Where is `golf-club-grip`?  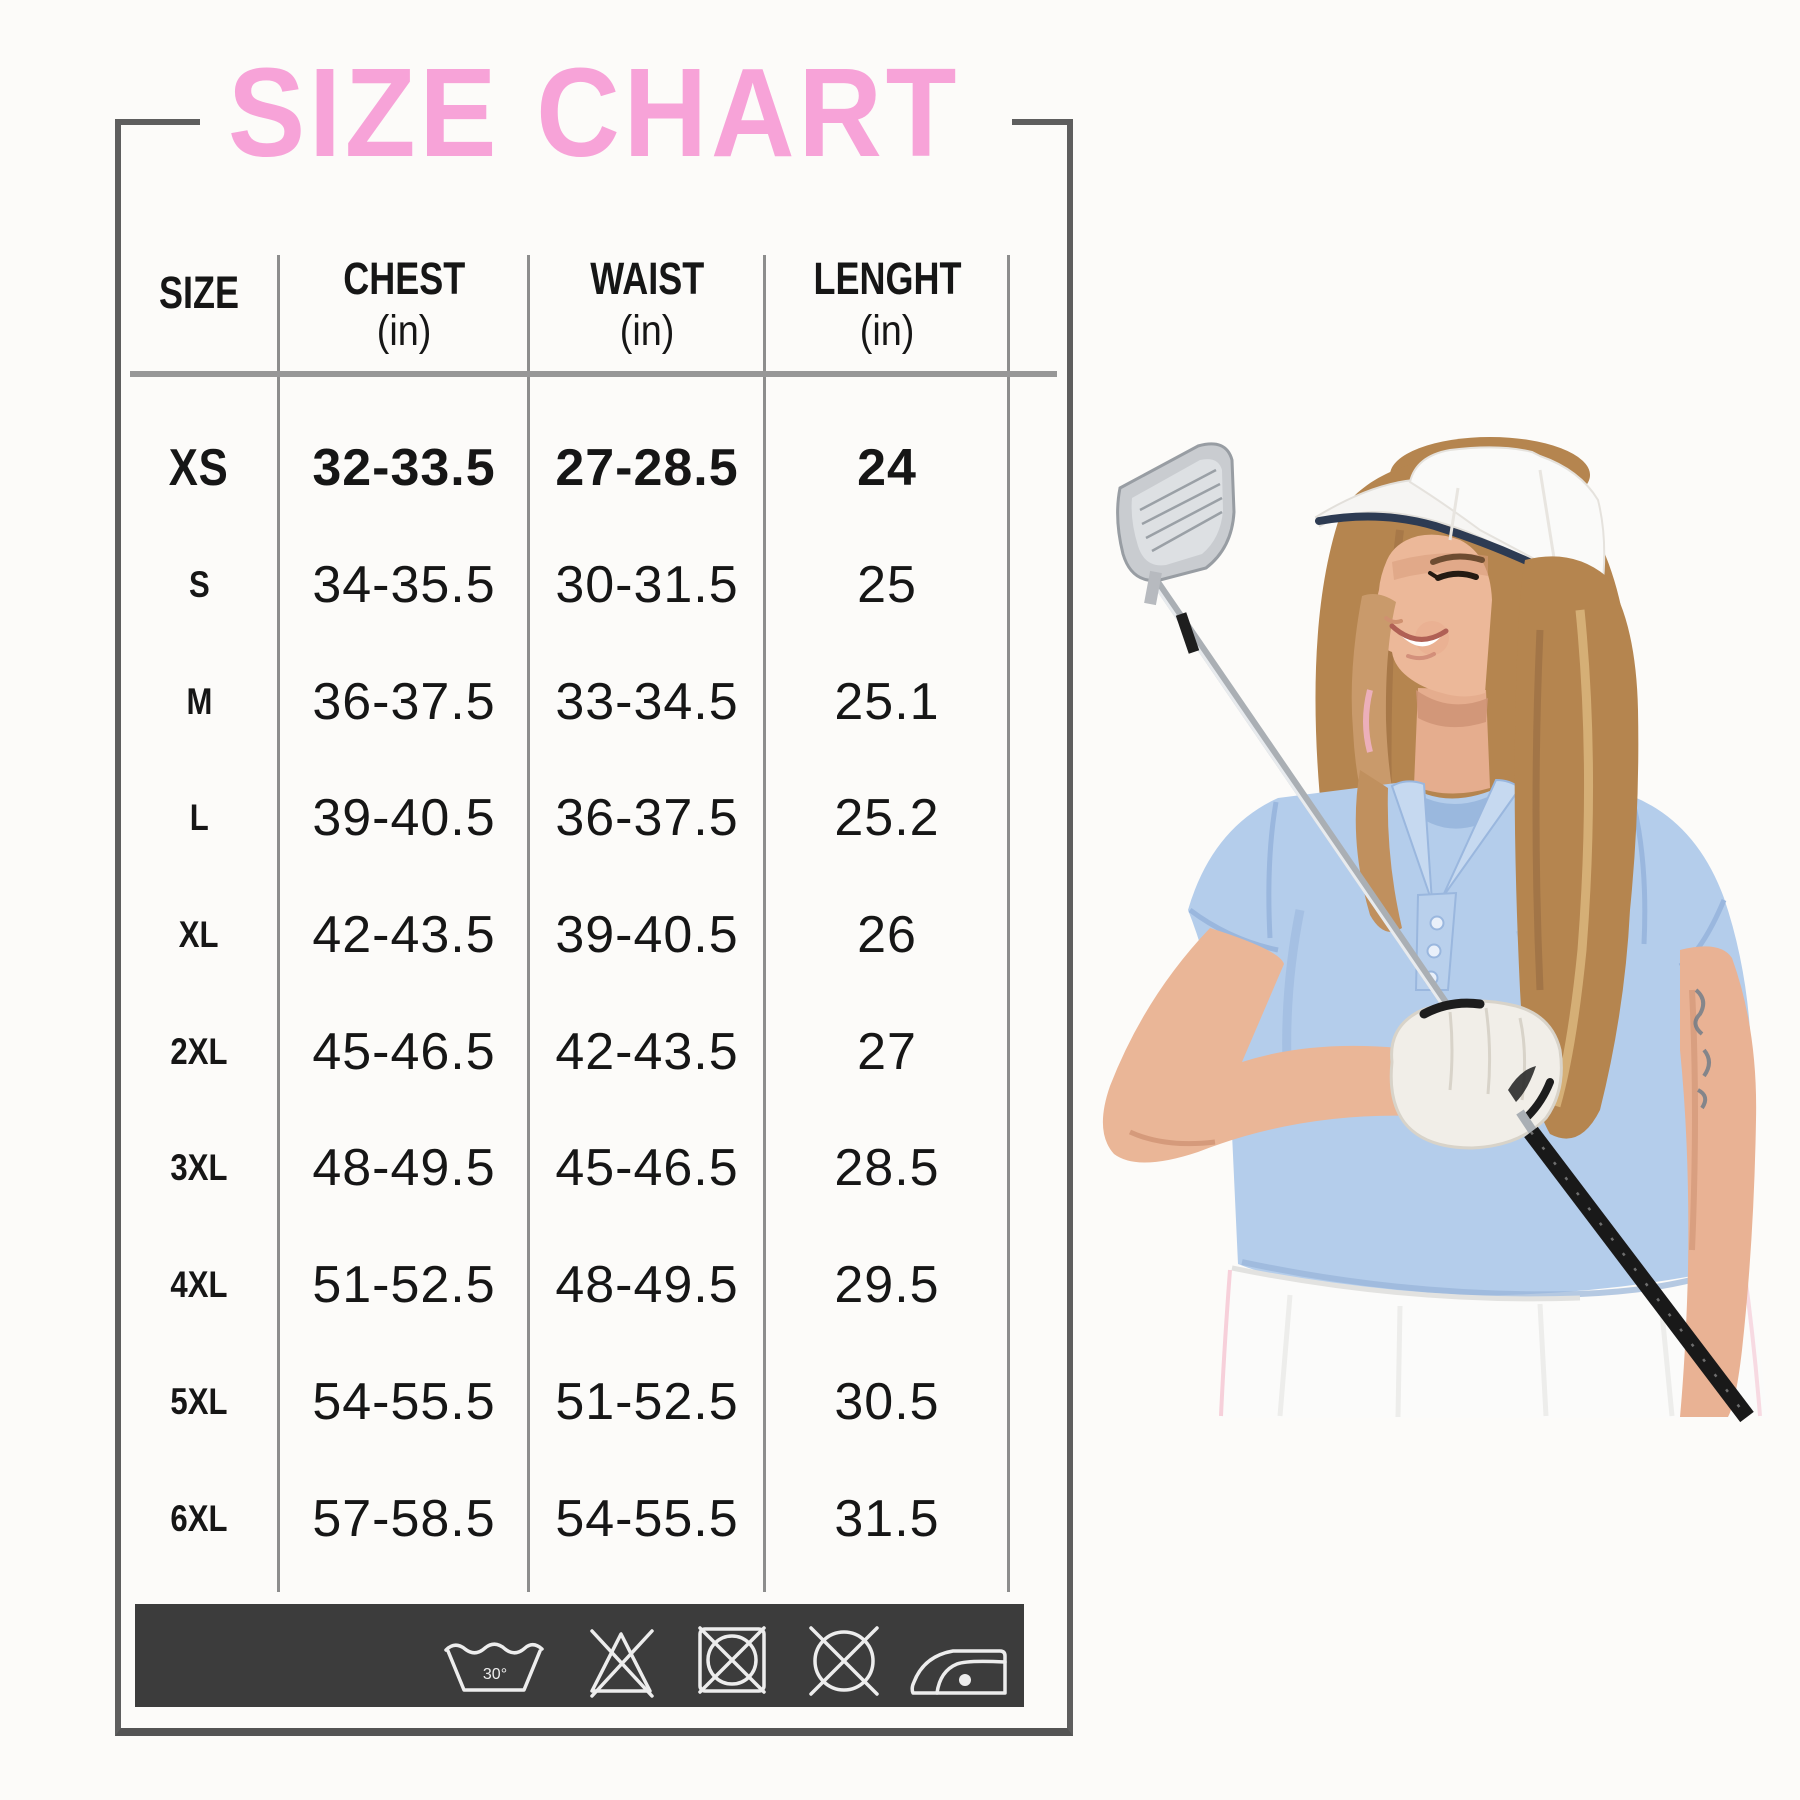
golf-club-grip is located at coordinates (1635, 1266).